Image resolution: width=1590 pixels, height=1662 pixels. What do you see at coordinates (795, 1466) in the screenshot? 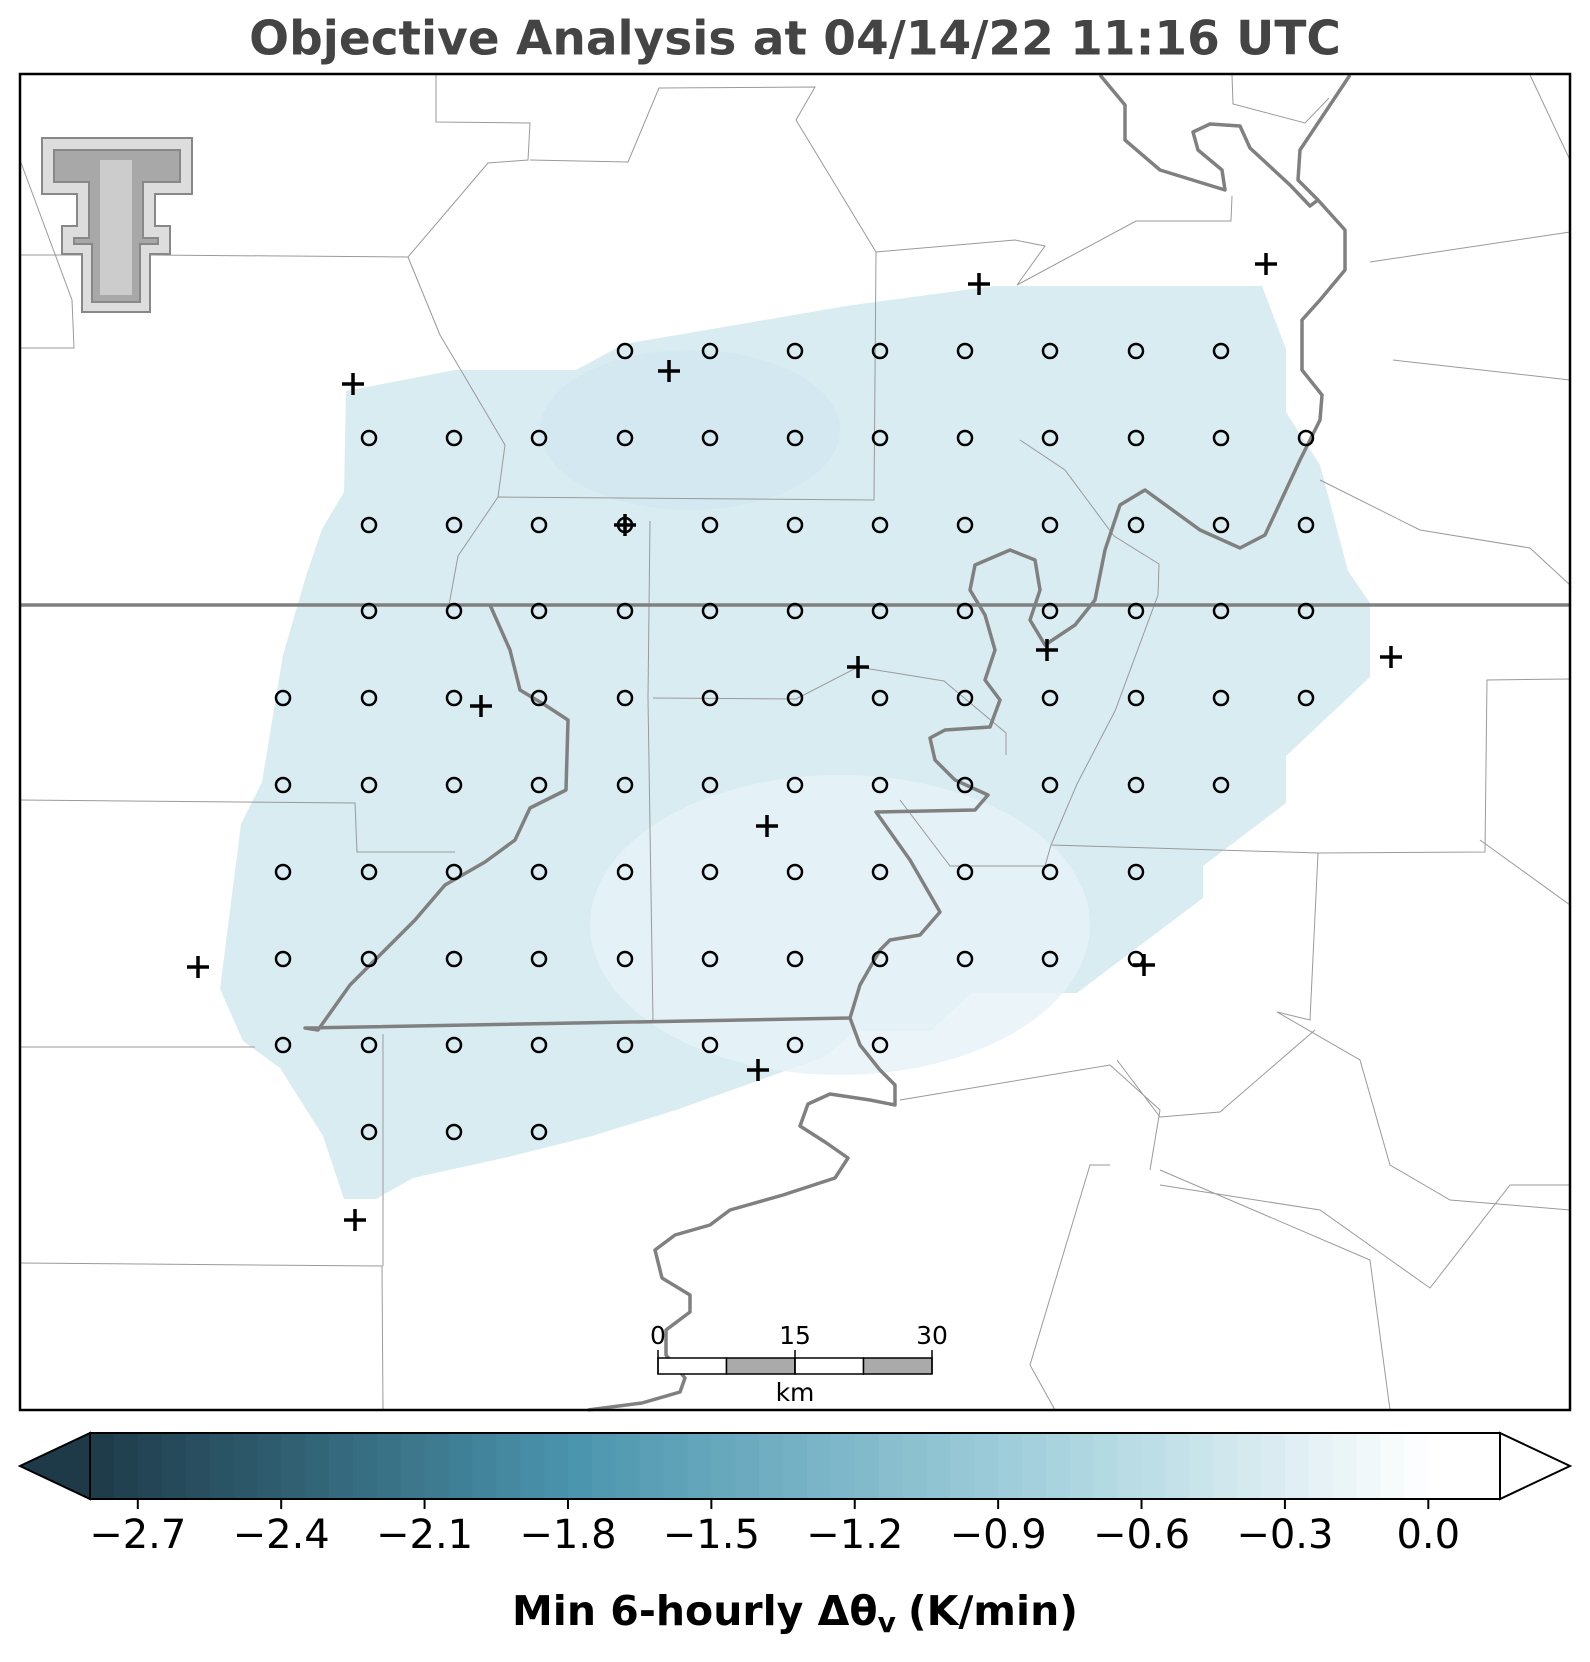
I see `colorbar-frame` at bounding box center [795, 1466].